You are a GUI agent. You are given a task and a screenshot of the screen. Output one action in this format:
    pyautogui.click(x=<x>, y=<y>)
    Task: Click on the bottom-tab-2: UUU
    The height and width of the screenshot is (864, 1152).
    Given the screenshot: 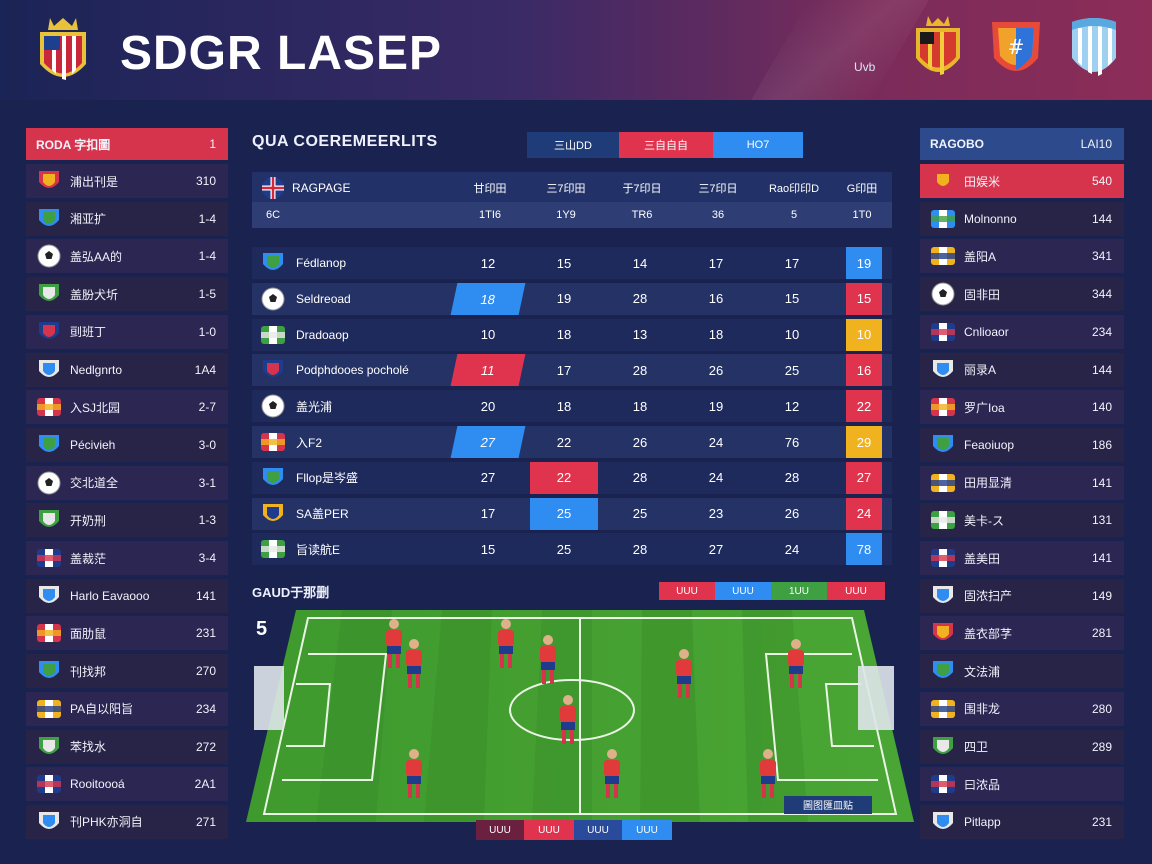 What is the action you would take?
    pyautogui.click(x=598, y=830)
    